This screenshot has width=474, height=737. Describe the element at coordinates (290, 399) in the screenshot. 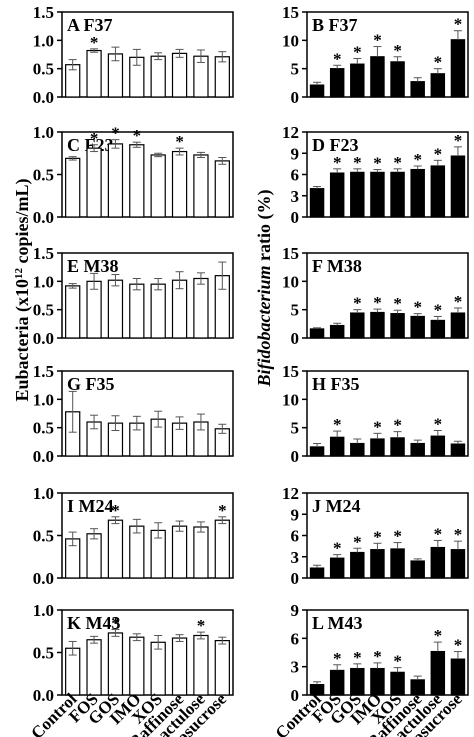

I see `y-tick-label: 10` at that location.